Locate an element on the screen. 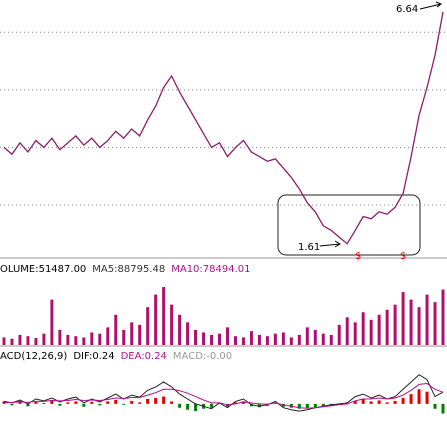 Image resolution: width=447 pixels, height=433 pixels. macd-line is located at coordinates (223, 393).